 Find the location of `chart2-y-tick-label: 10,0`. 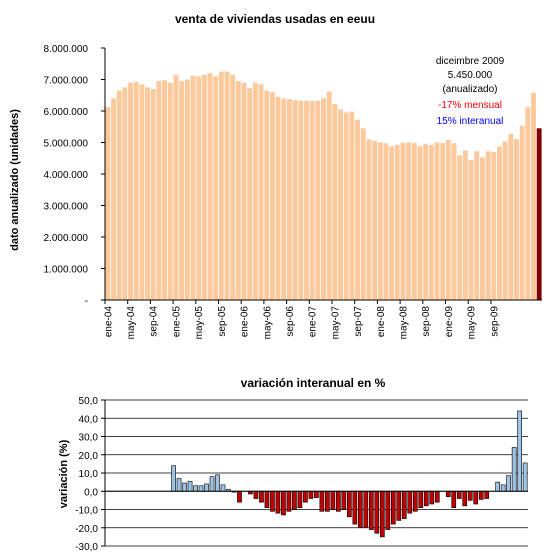

chart2-y-tick-label: 10,0 is located at coordinates (89, 474).